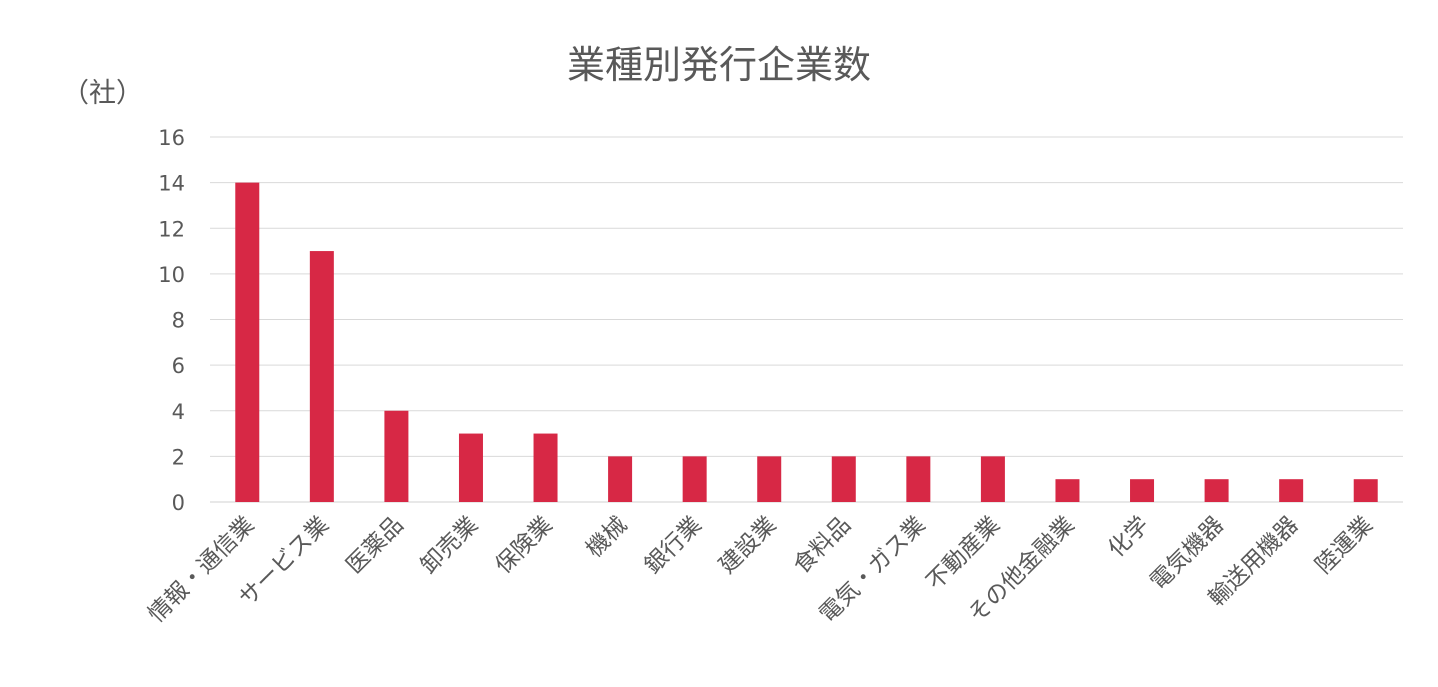  Describe the element at coordinates (178, 457) in the screenshot. I see `y-tick-label: 2` at that location.